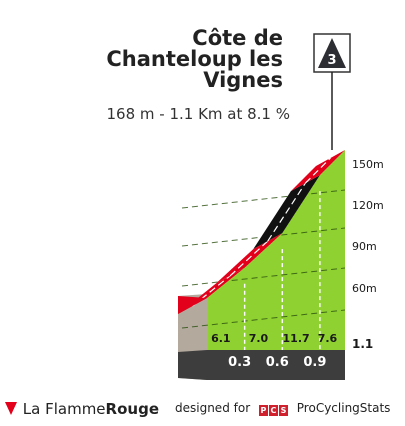 Image resolution: width=405 pixels, height=426 pixels. Describe the element at coordinates (296, 338) in the screenshot. I see `gradient-label: 11.7` at that location.